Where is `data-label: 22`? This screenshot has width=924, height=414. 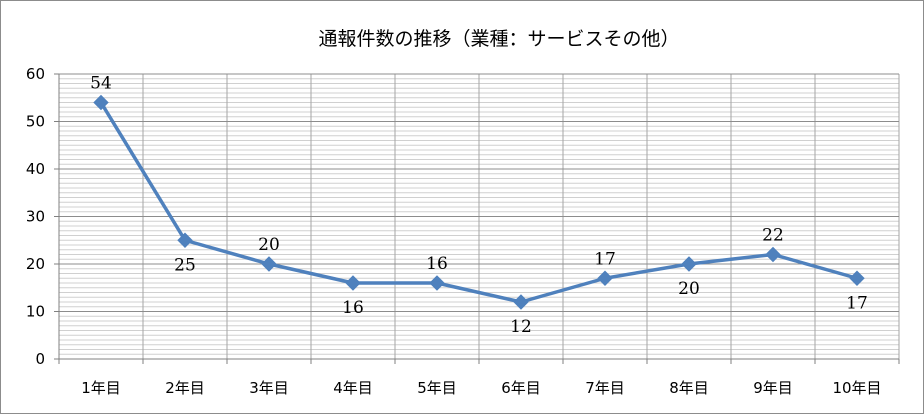
data-label: 22 is located at coordinates (773, 236).